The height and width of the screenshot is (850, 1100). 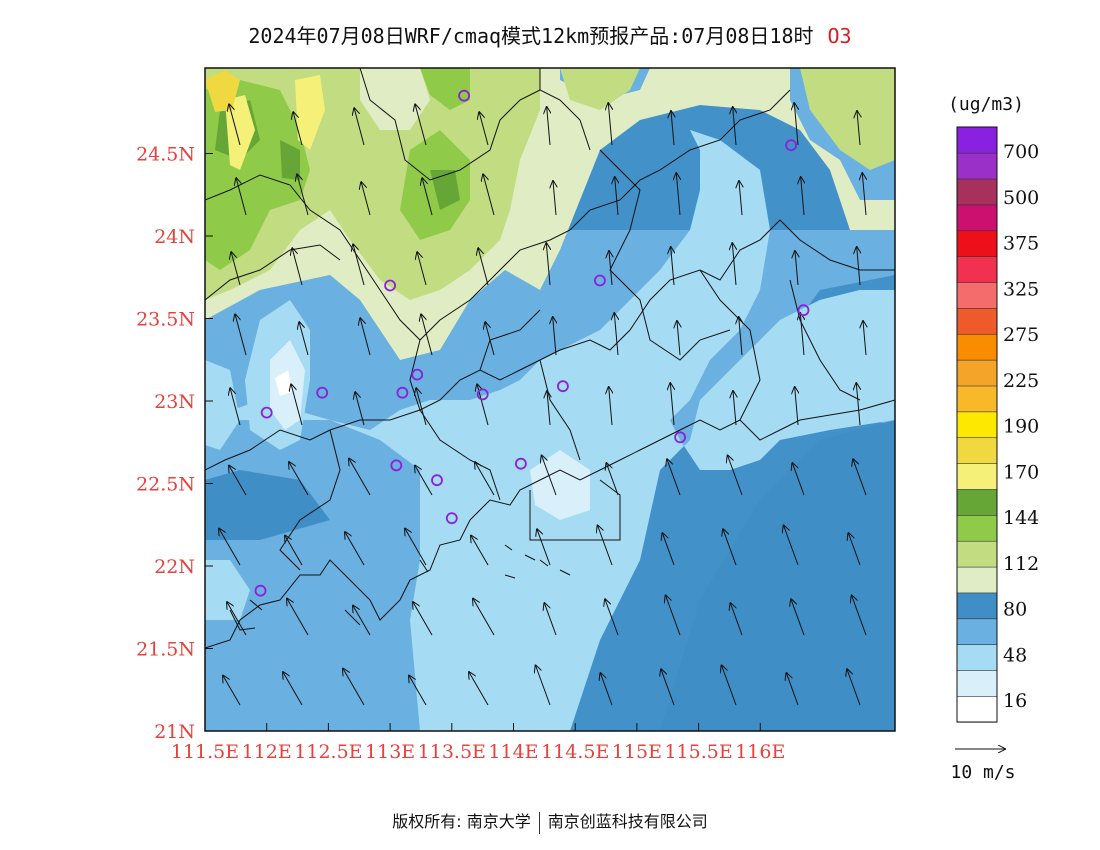 What do you see at coordinates (637, 752) in the screenshot?
I see `x-tick-label: 115E` at bounding box center [637, 752].